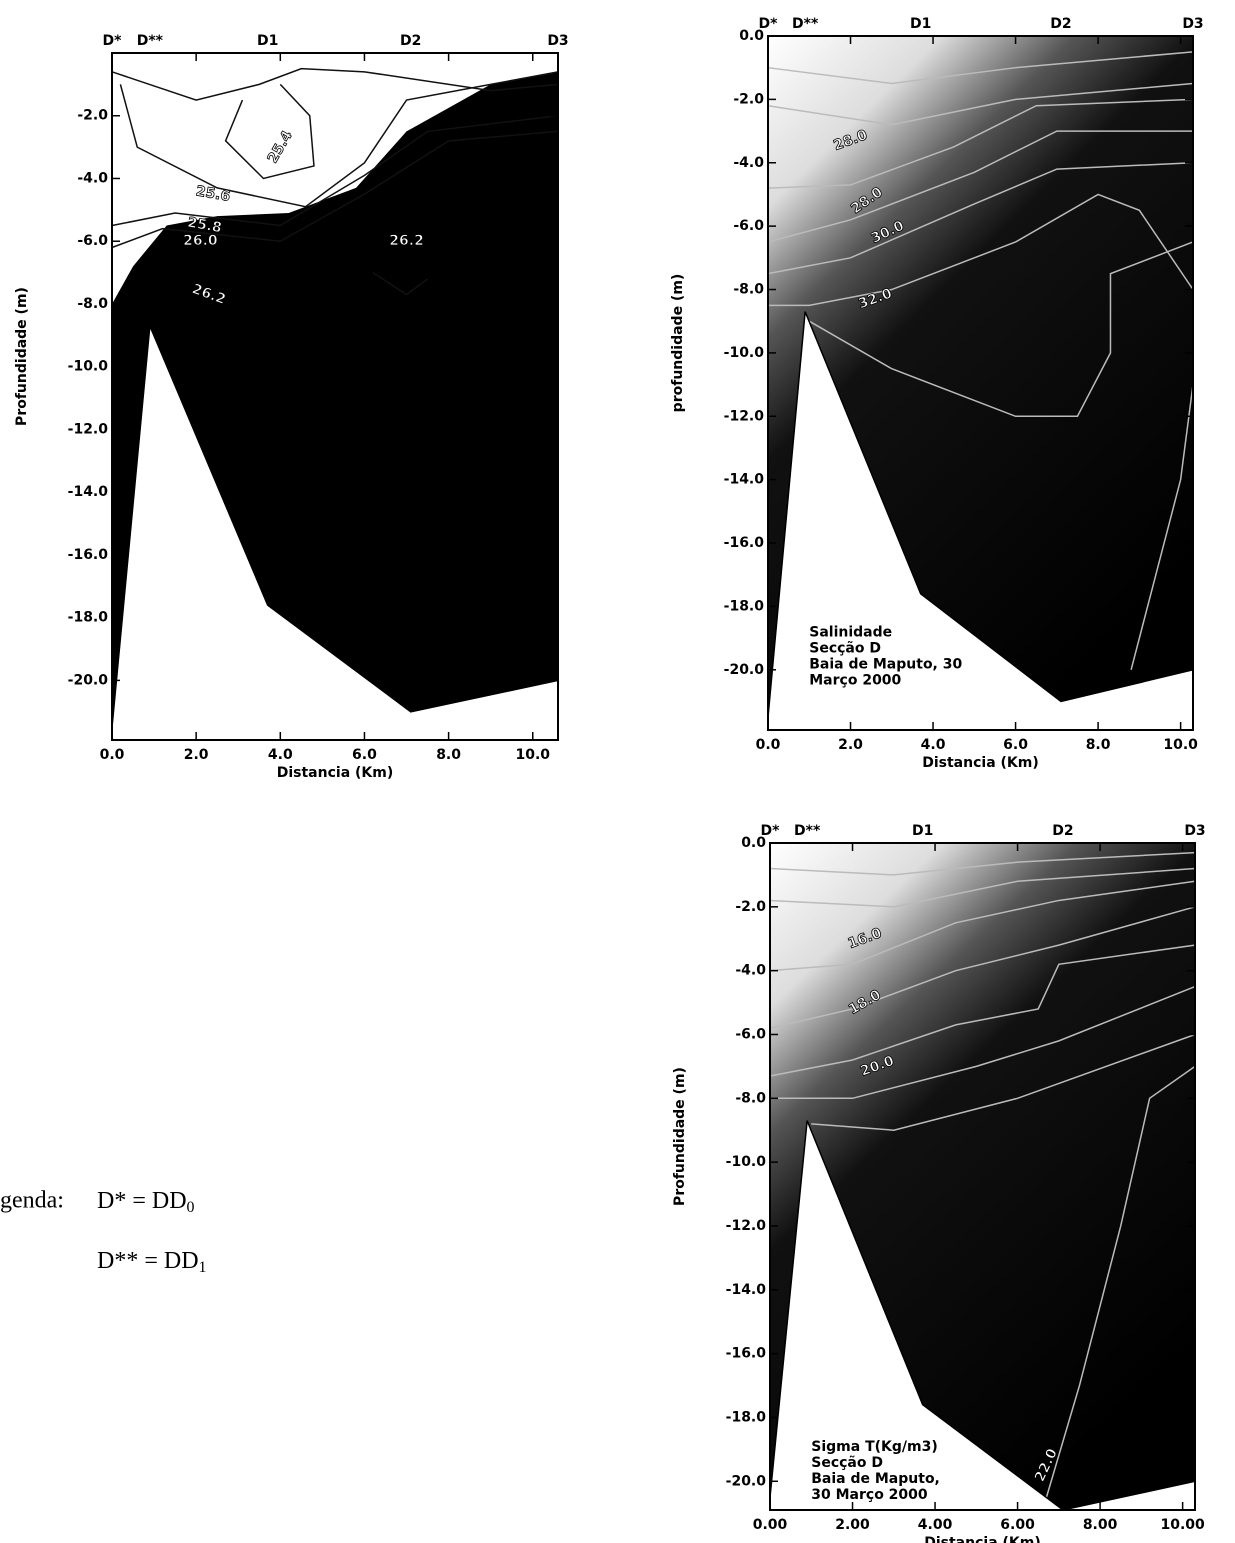  I want to click on contour-label: 25.8, so click(204, 226).